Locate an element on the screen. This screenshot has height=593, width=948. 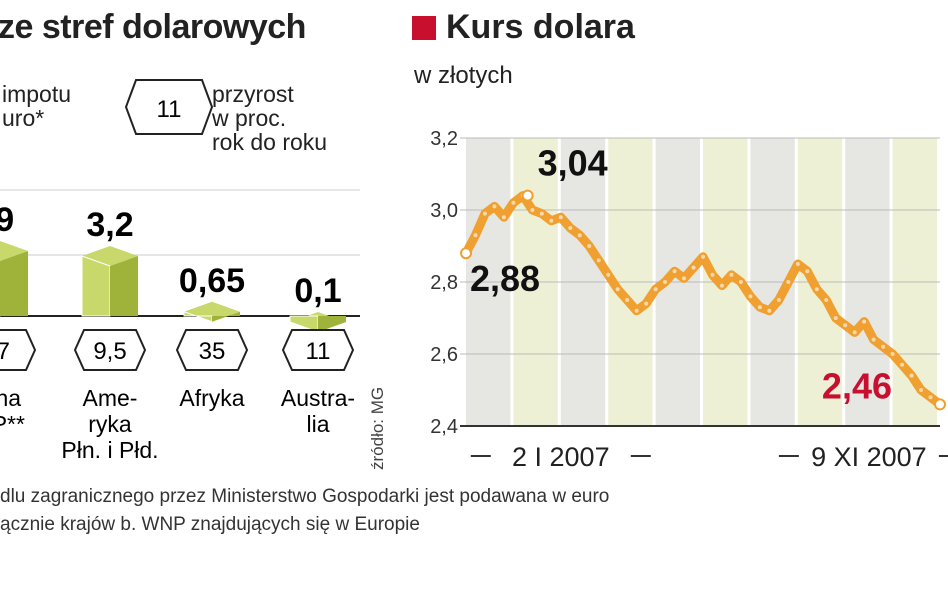
legend-hex-icon: 11 is located at coordinates (169, 107).